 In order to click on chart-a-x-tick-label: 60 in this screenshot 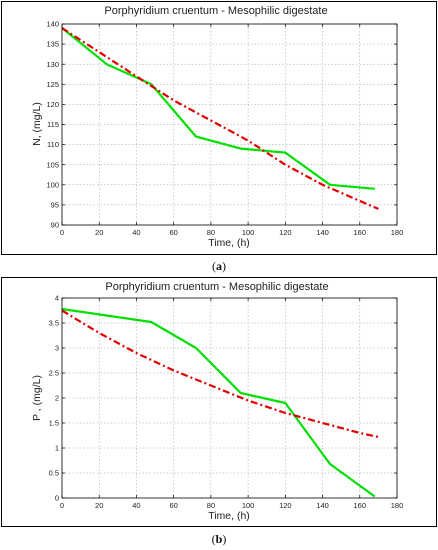, I will do `click(173, 232)`.